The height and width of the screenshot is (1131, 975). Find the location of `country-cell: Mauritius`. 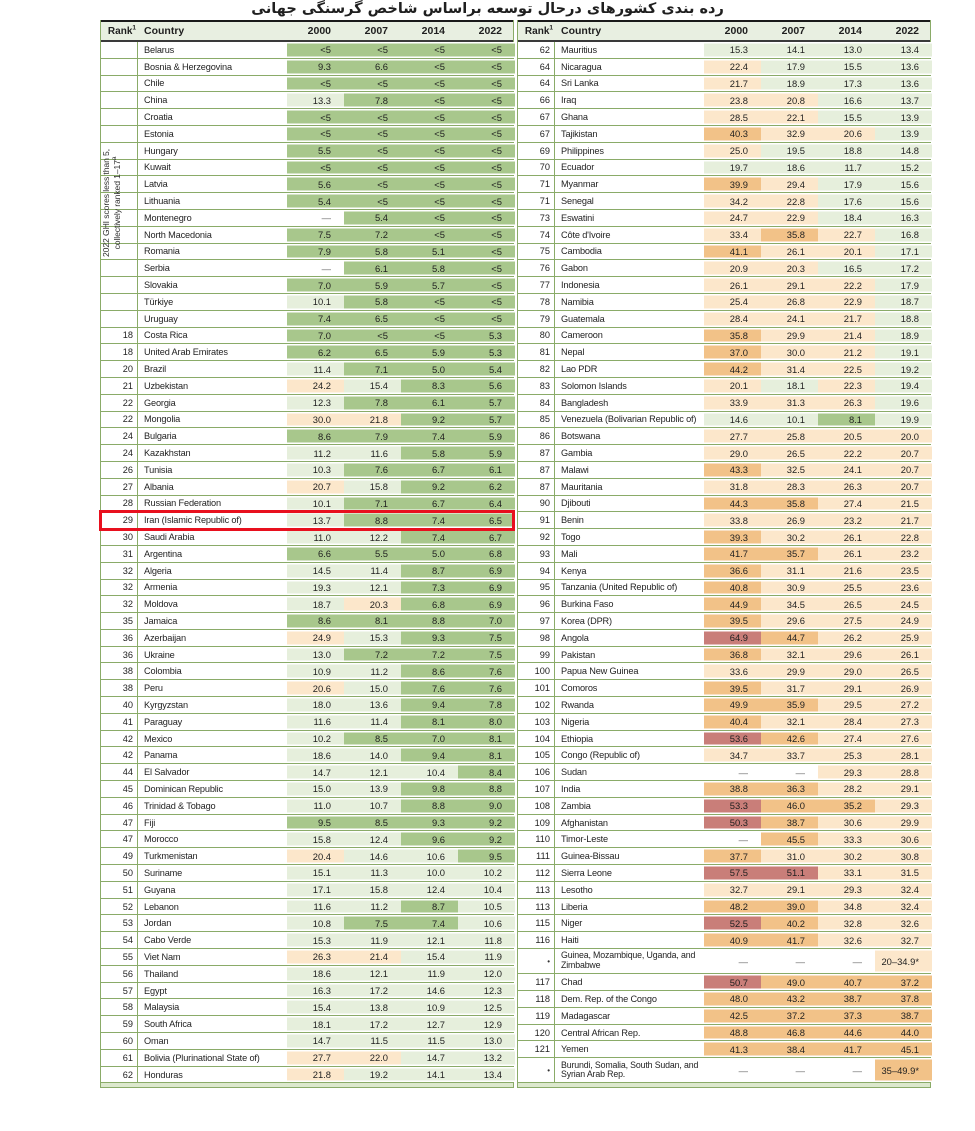

country-cell: Mauritius is located at coordinates (579, 49).